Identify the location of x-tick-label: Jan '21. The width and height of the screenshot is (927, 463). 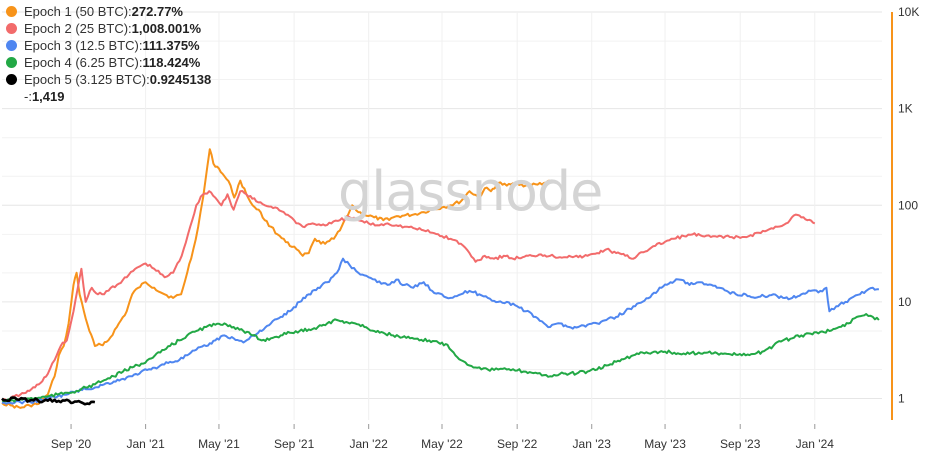
(145, 444).